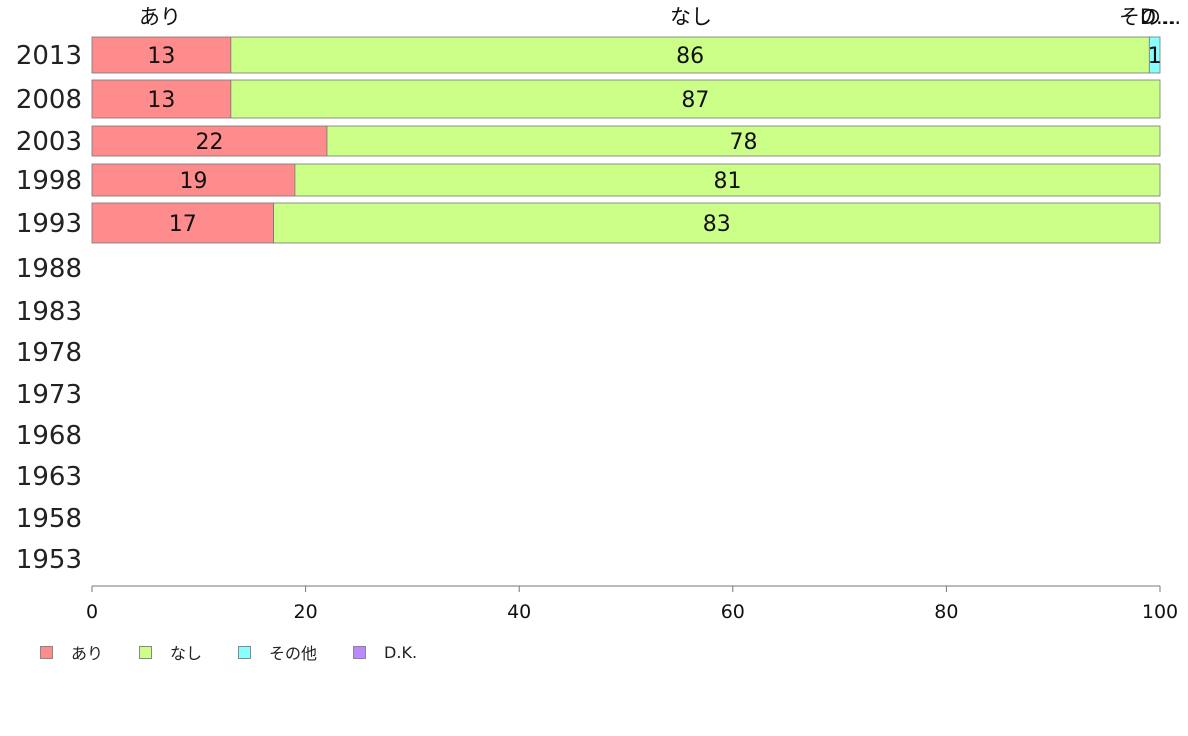  What do you see at coordinates (946, 612) in the screenshot?
I see `x-tick-label: 80` at bounding box center [946, 612].